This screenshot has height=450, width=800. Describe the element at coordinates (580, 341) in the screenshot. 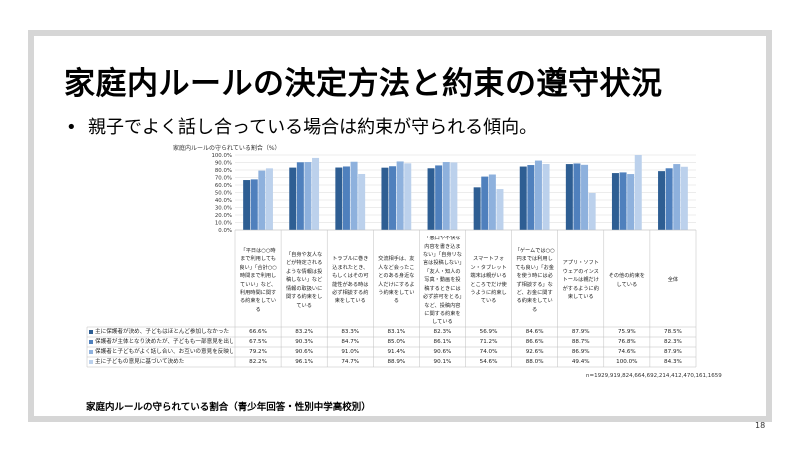

I see `data-label: 88.7%` at that location.